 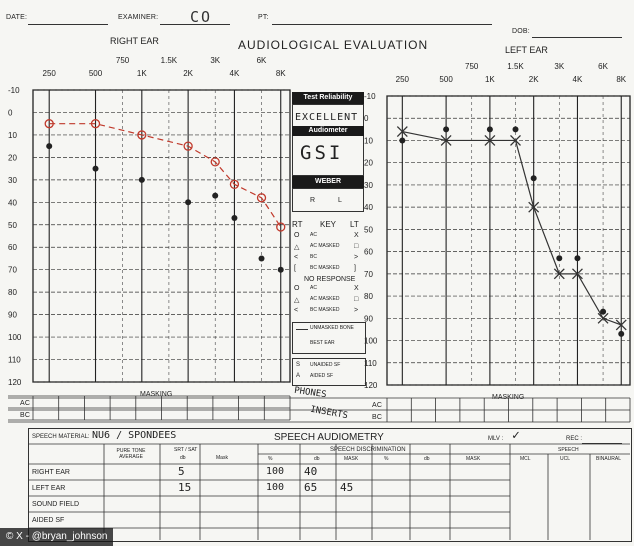 I want to click on disc-percent: 100, so click(x=275, y=487).